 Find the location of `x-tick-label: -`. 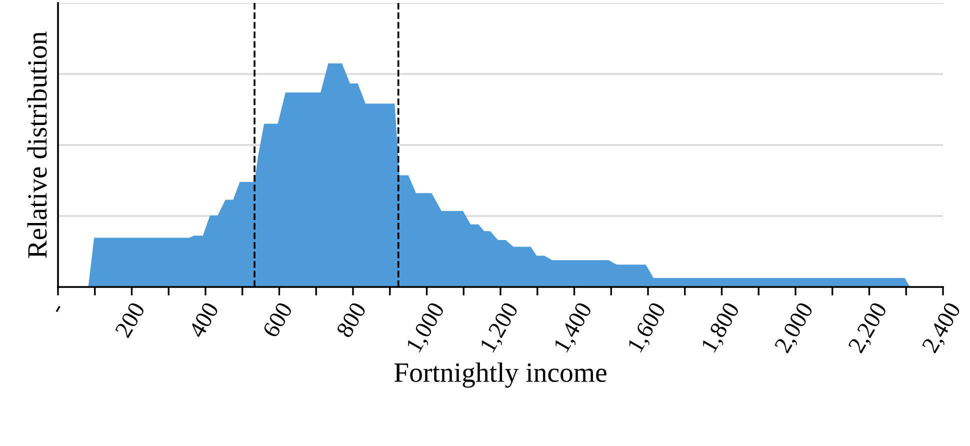

x-tick-label: - is located at coordinates (58, 309).